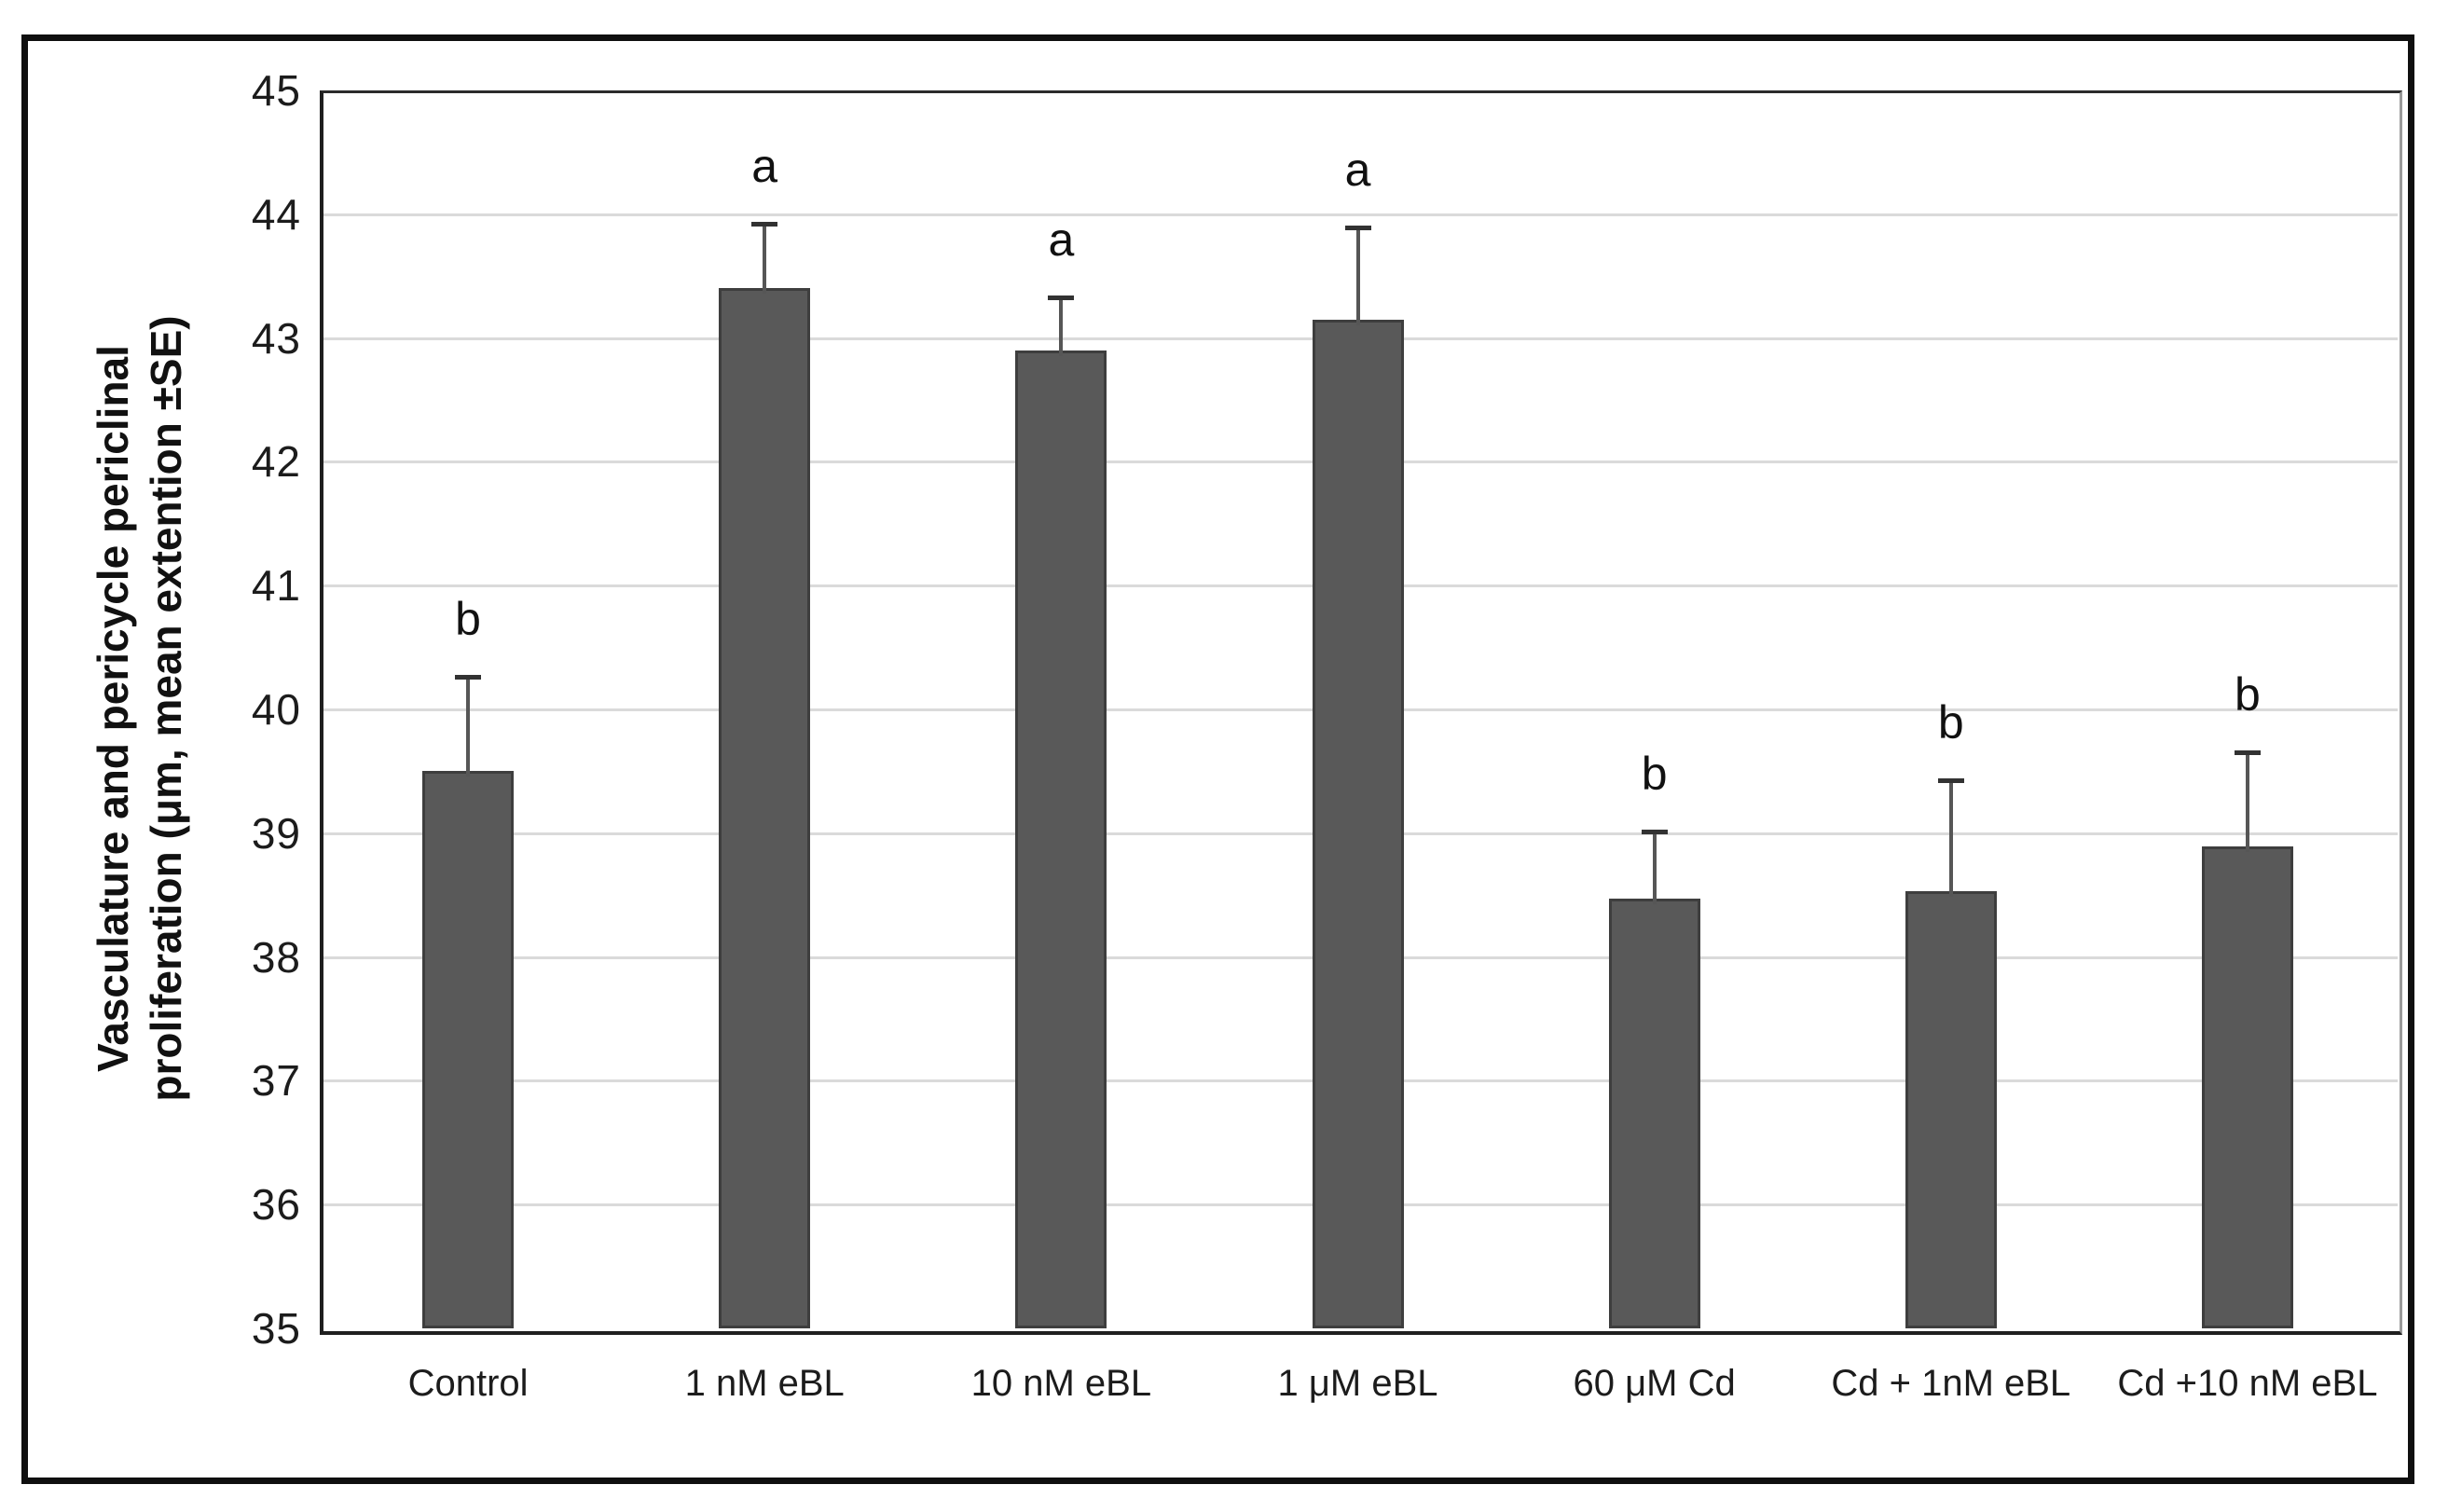 The width and height of the screenshot is (2448, 1512). What do you see at coordinates (1061, 1384) in the screenshot?
I see `x-tick-label: 10 nM eBL` at bounding box center [1061, 1384].